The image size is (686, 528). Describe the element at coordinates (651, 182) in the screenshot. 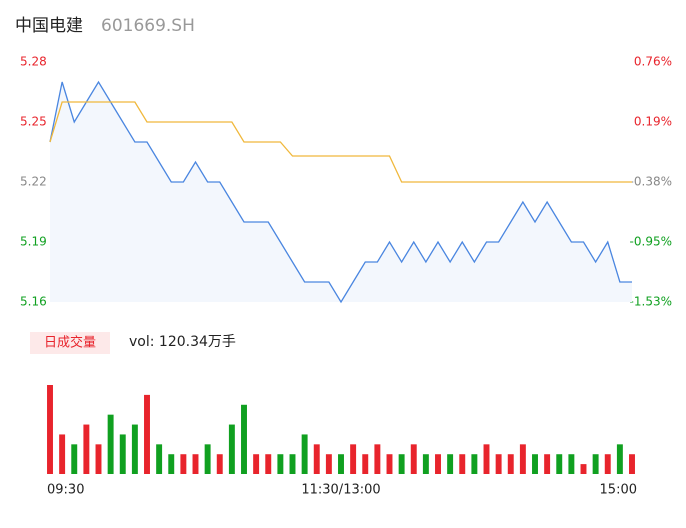

I see `y2-tick-label: -0.38%` at that location.